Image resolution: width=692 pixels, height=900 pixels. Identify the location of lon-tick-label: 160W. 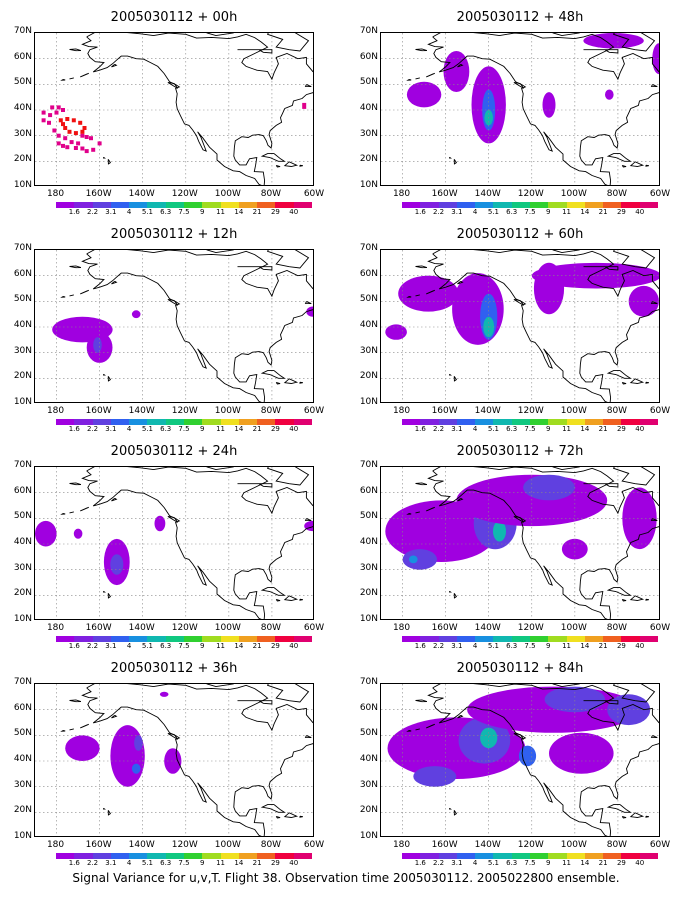
(444, 194).